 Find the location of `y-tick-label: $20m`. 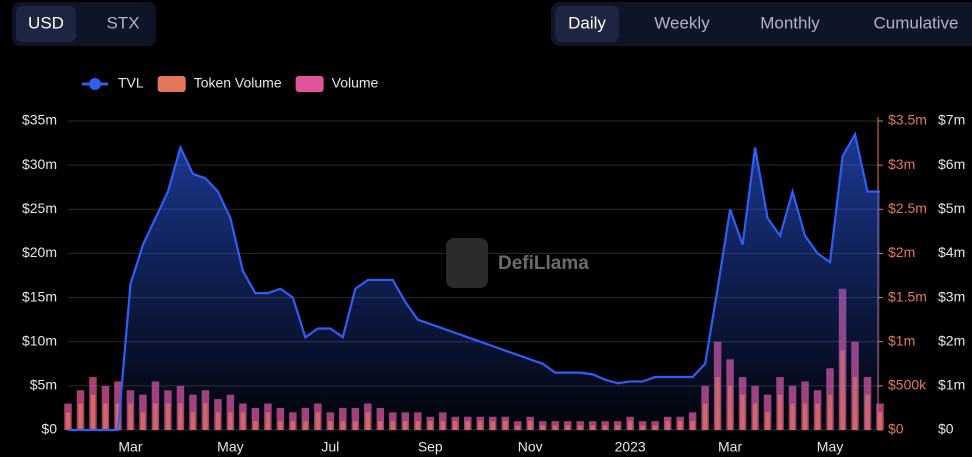

y-tick-label: $20m is located at coordinates (39, 252).